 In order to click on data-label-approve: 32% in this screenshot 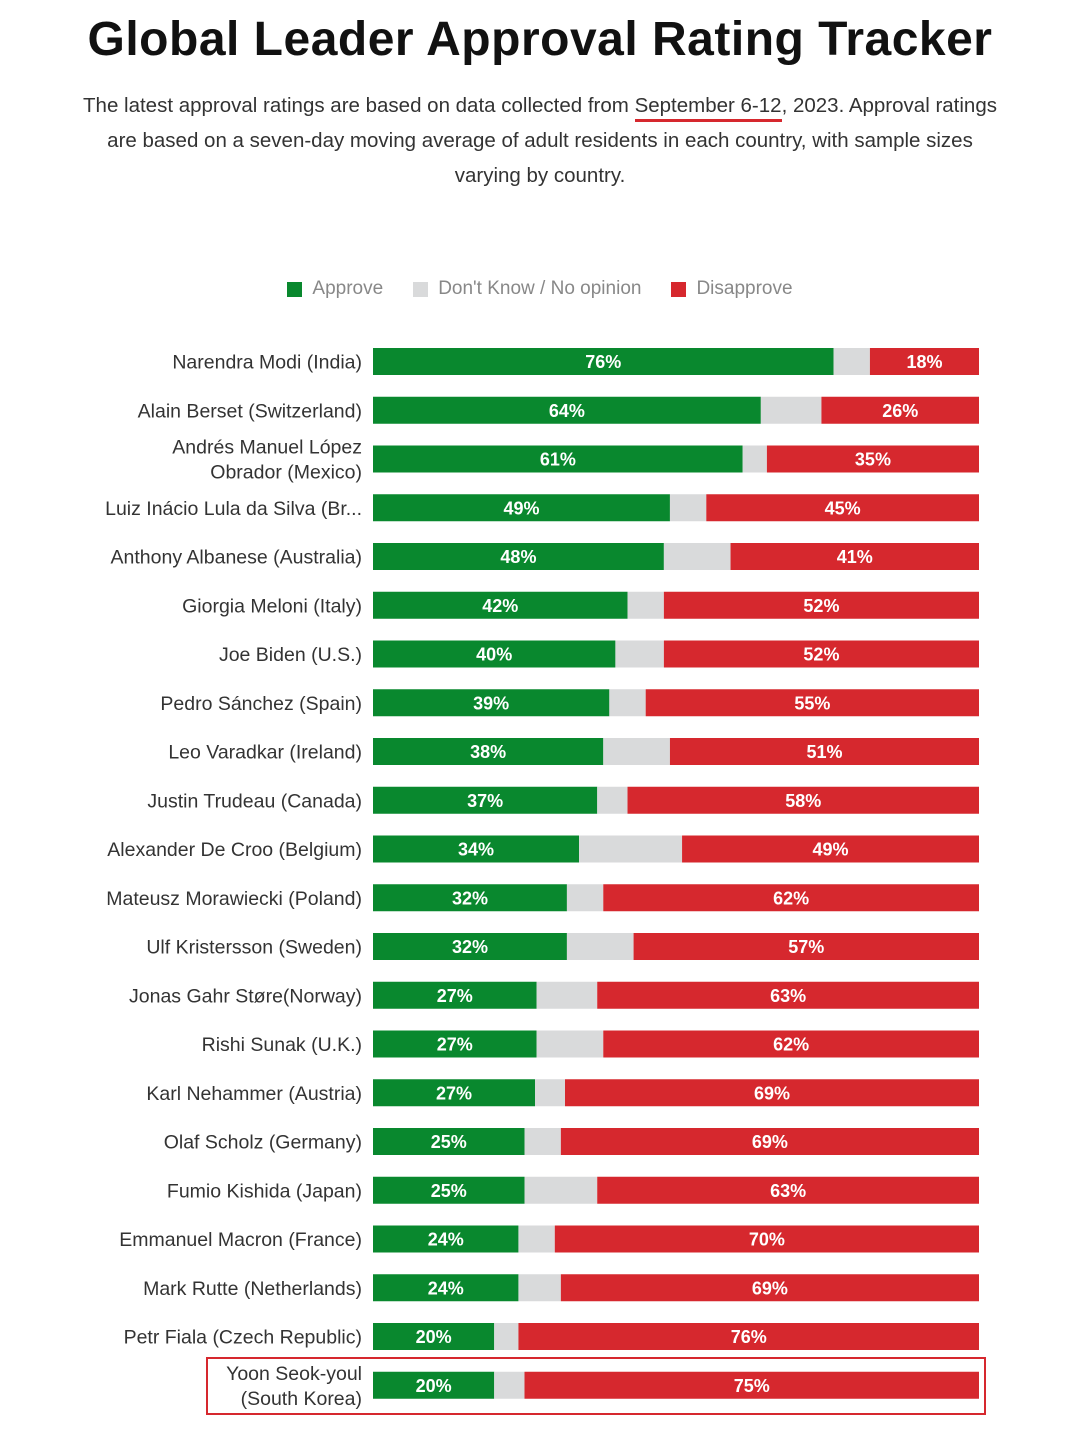, I will do `click(470, 947)`.